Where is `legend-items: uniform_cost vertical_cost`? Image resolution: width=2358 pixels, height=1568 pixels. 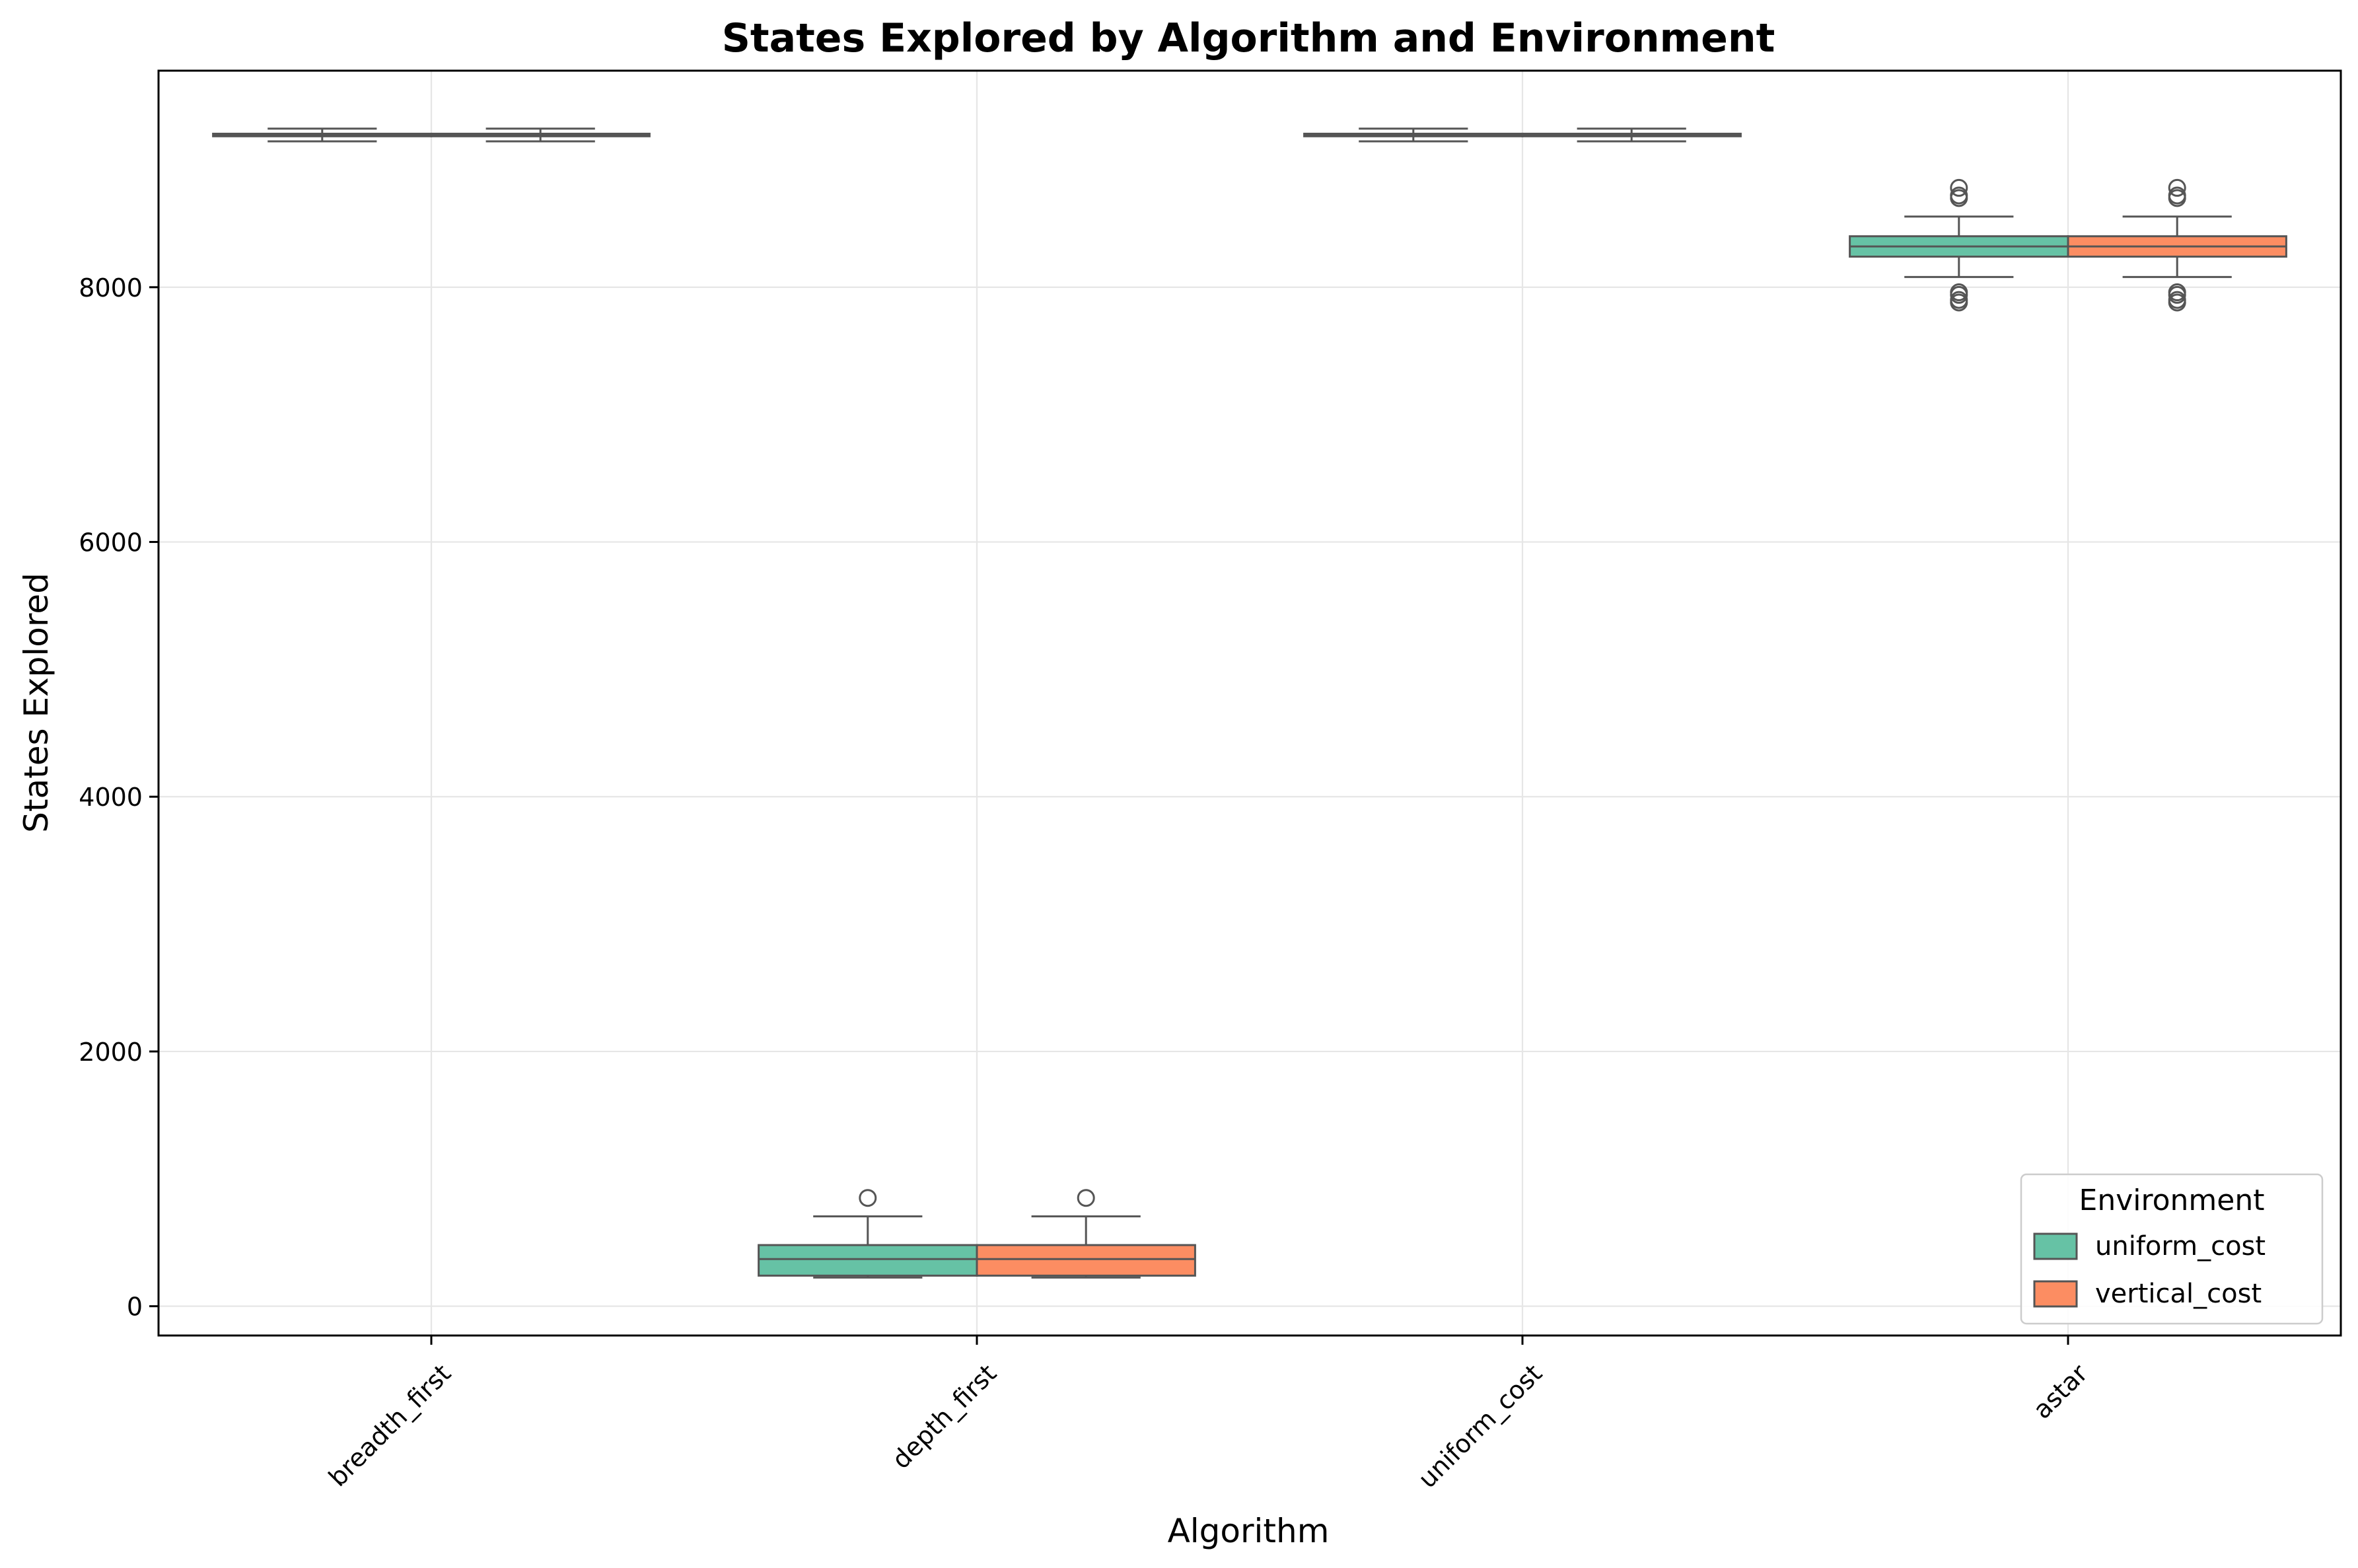
legend-items: uniform_cost vertical_cost is located at coordinates (2149, 1270).